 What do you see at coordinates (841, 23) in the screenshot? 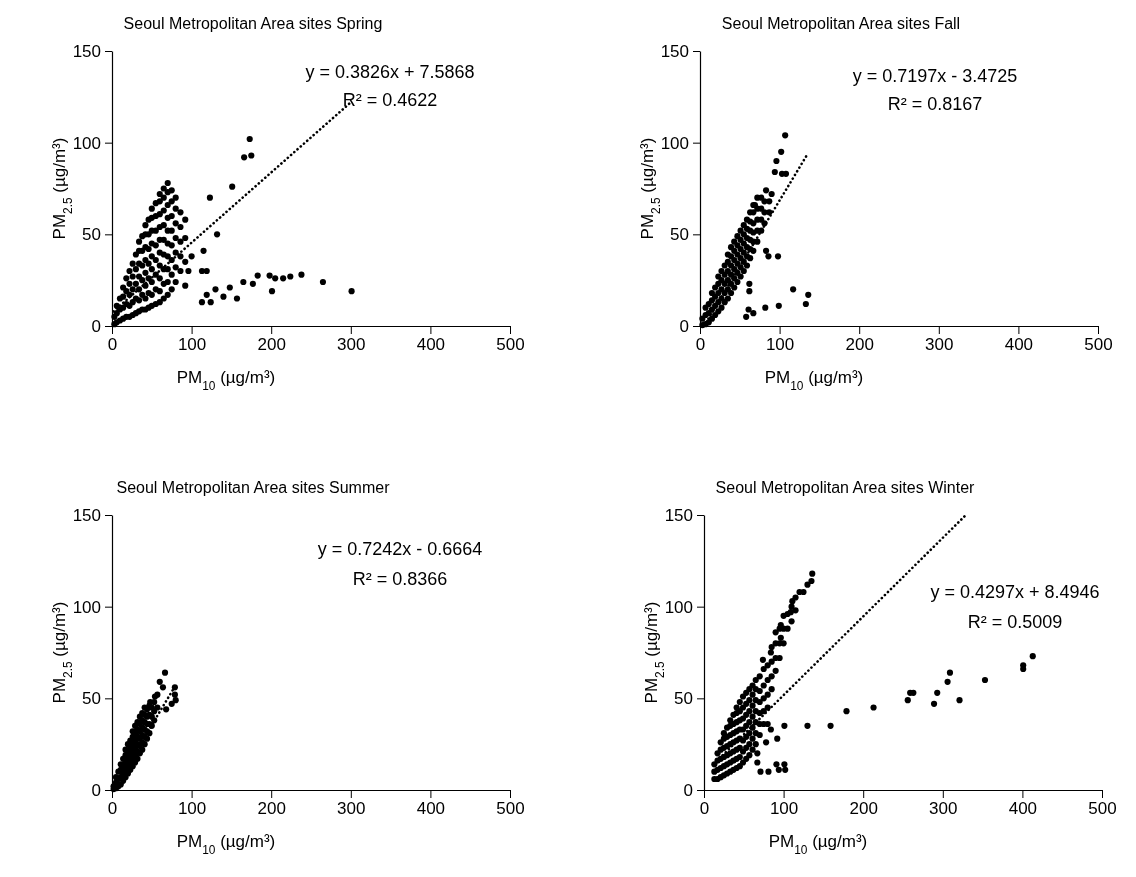
I see `chart-title: Seoul Metropolitan Area sites Fall` at bounding box center [841, 23].